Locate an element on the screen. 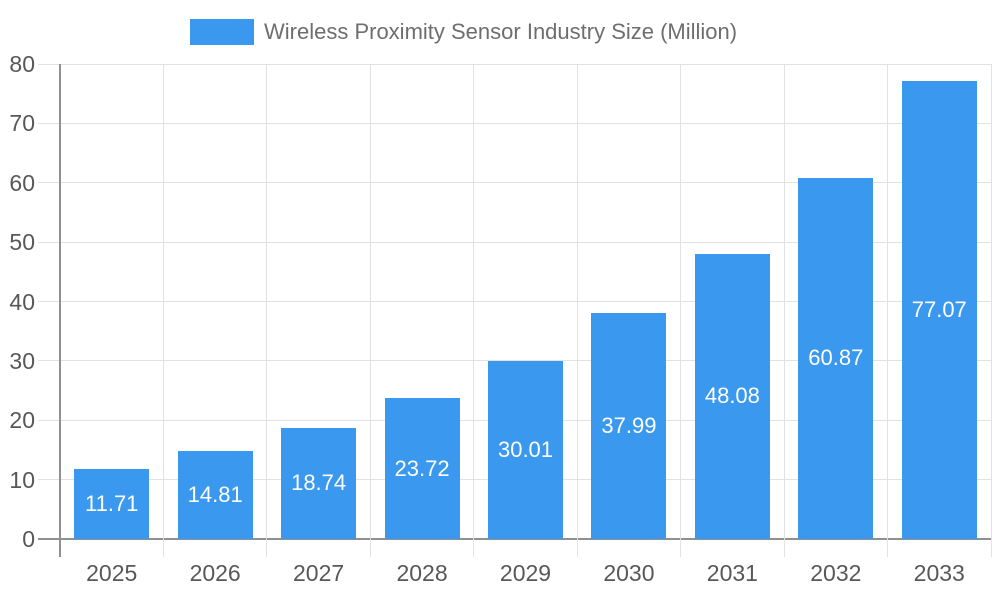  bar-2030 is located at coordinates (629, 426).